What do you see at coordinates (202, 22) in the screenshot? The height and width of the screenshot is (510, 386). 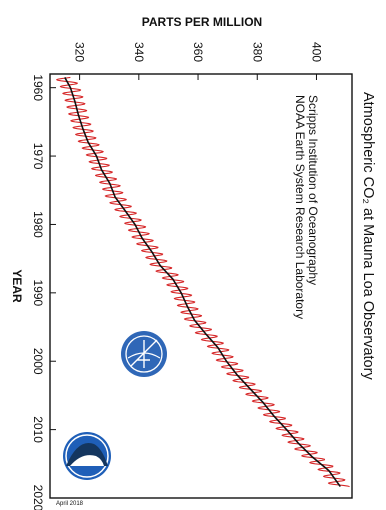 I see `y-axis-title: PARTS PER MILLION` at bounding box center [202, 22].